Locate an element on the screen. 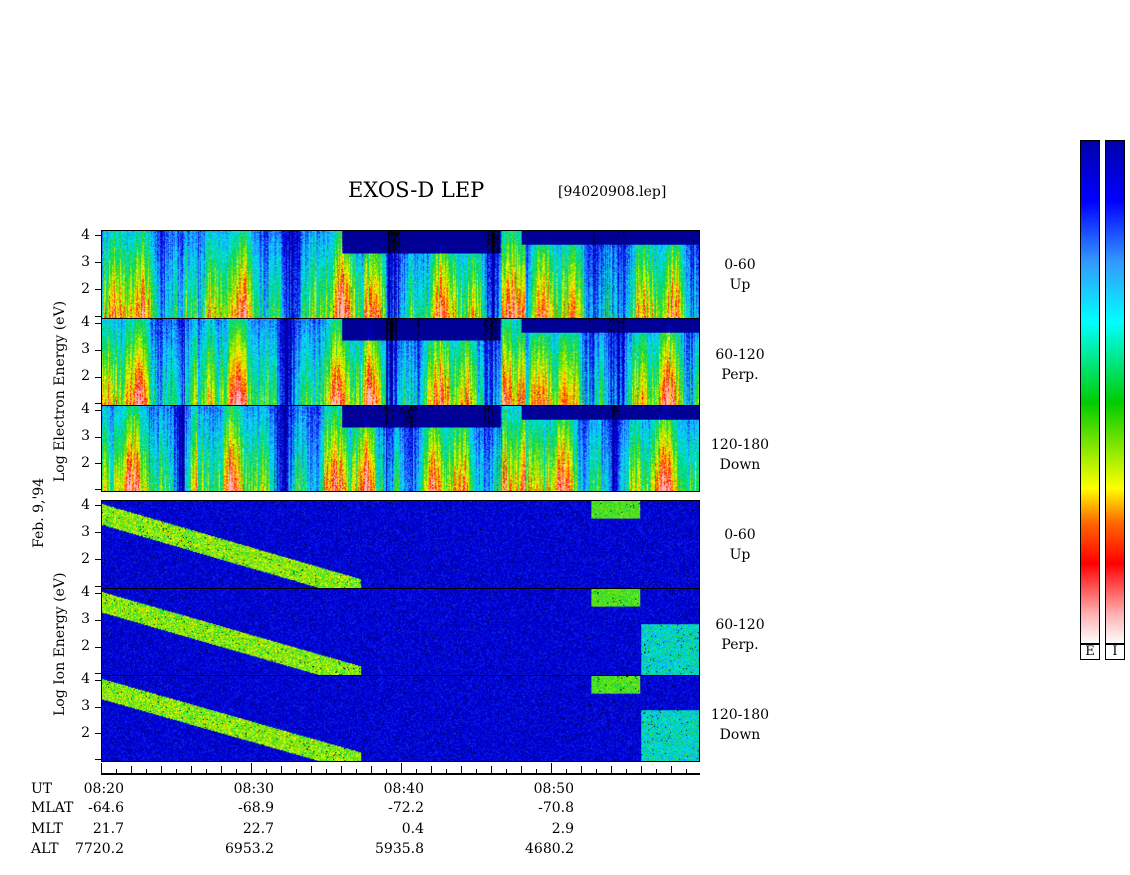  file-name: [94020908.lep] is located at coordinates (612, 192).